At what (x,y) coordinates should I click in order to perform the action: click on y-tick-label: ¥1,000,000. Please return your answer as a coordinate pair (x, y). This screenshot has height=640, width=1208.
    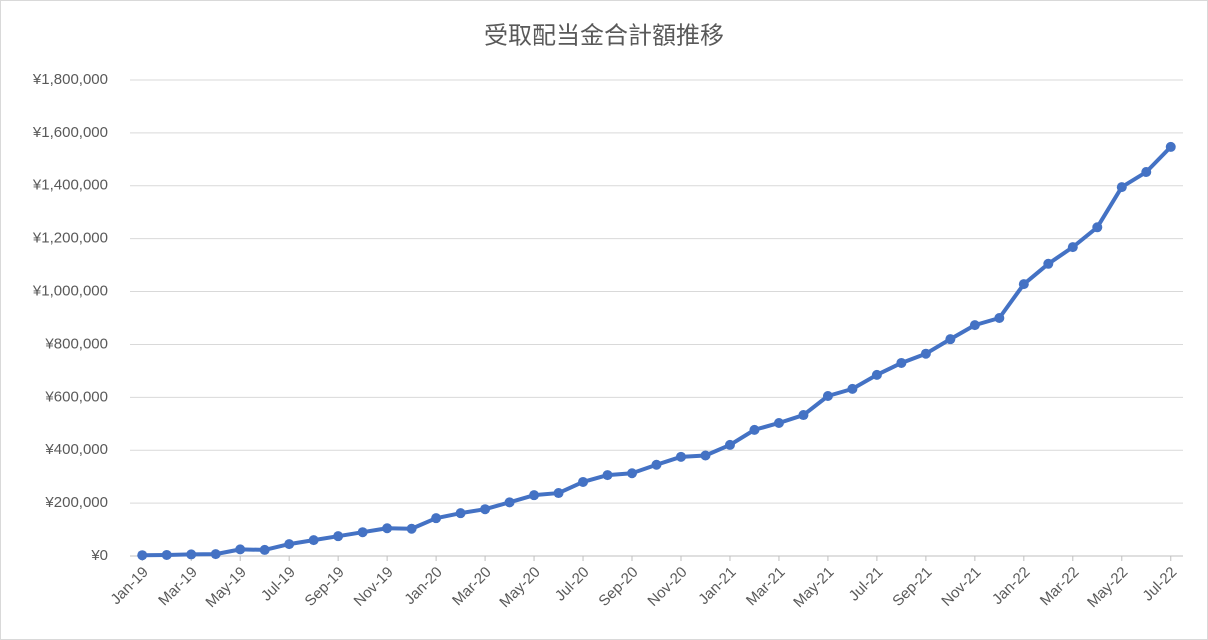
    Looking at the image, I should click on (70, 291).